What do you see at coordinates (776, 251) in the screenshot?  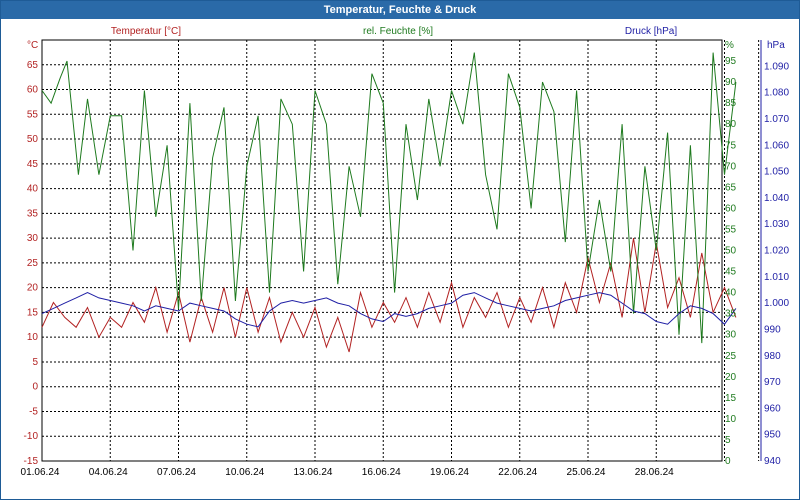 I see `right-tick-label: 1.020` at bounding box center [776, 251].